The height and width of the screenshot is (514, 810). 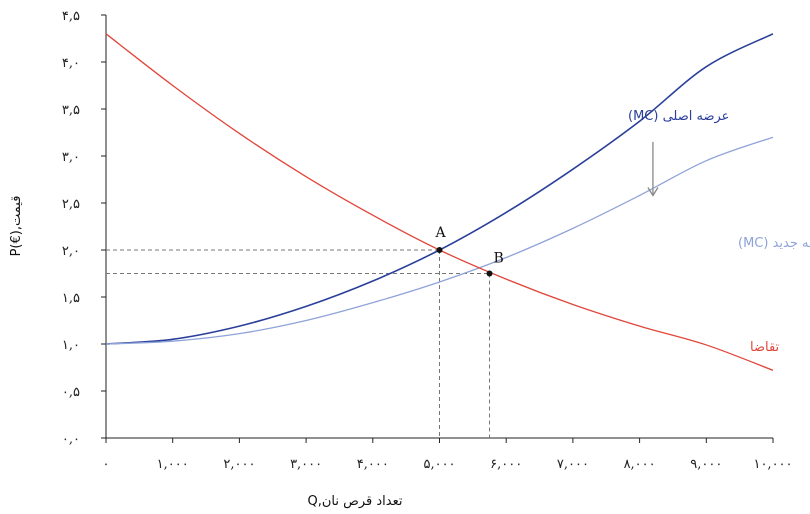 What do you see at coordinates (71, 157) in the screenshot?
I see `y-tick-label: ۳,۰` at bounding box center [71, 157].